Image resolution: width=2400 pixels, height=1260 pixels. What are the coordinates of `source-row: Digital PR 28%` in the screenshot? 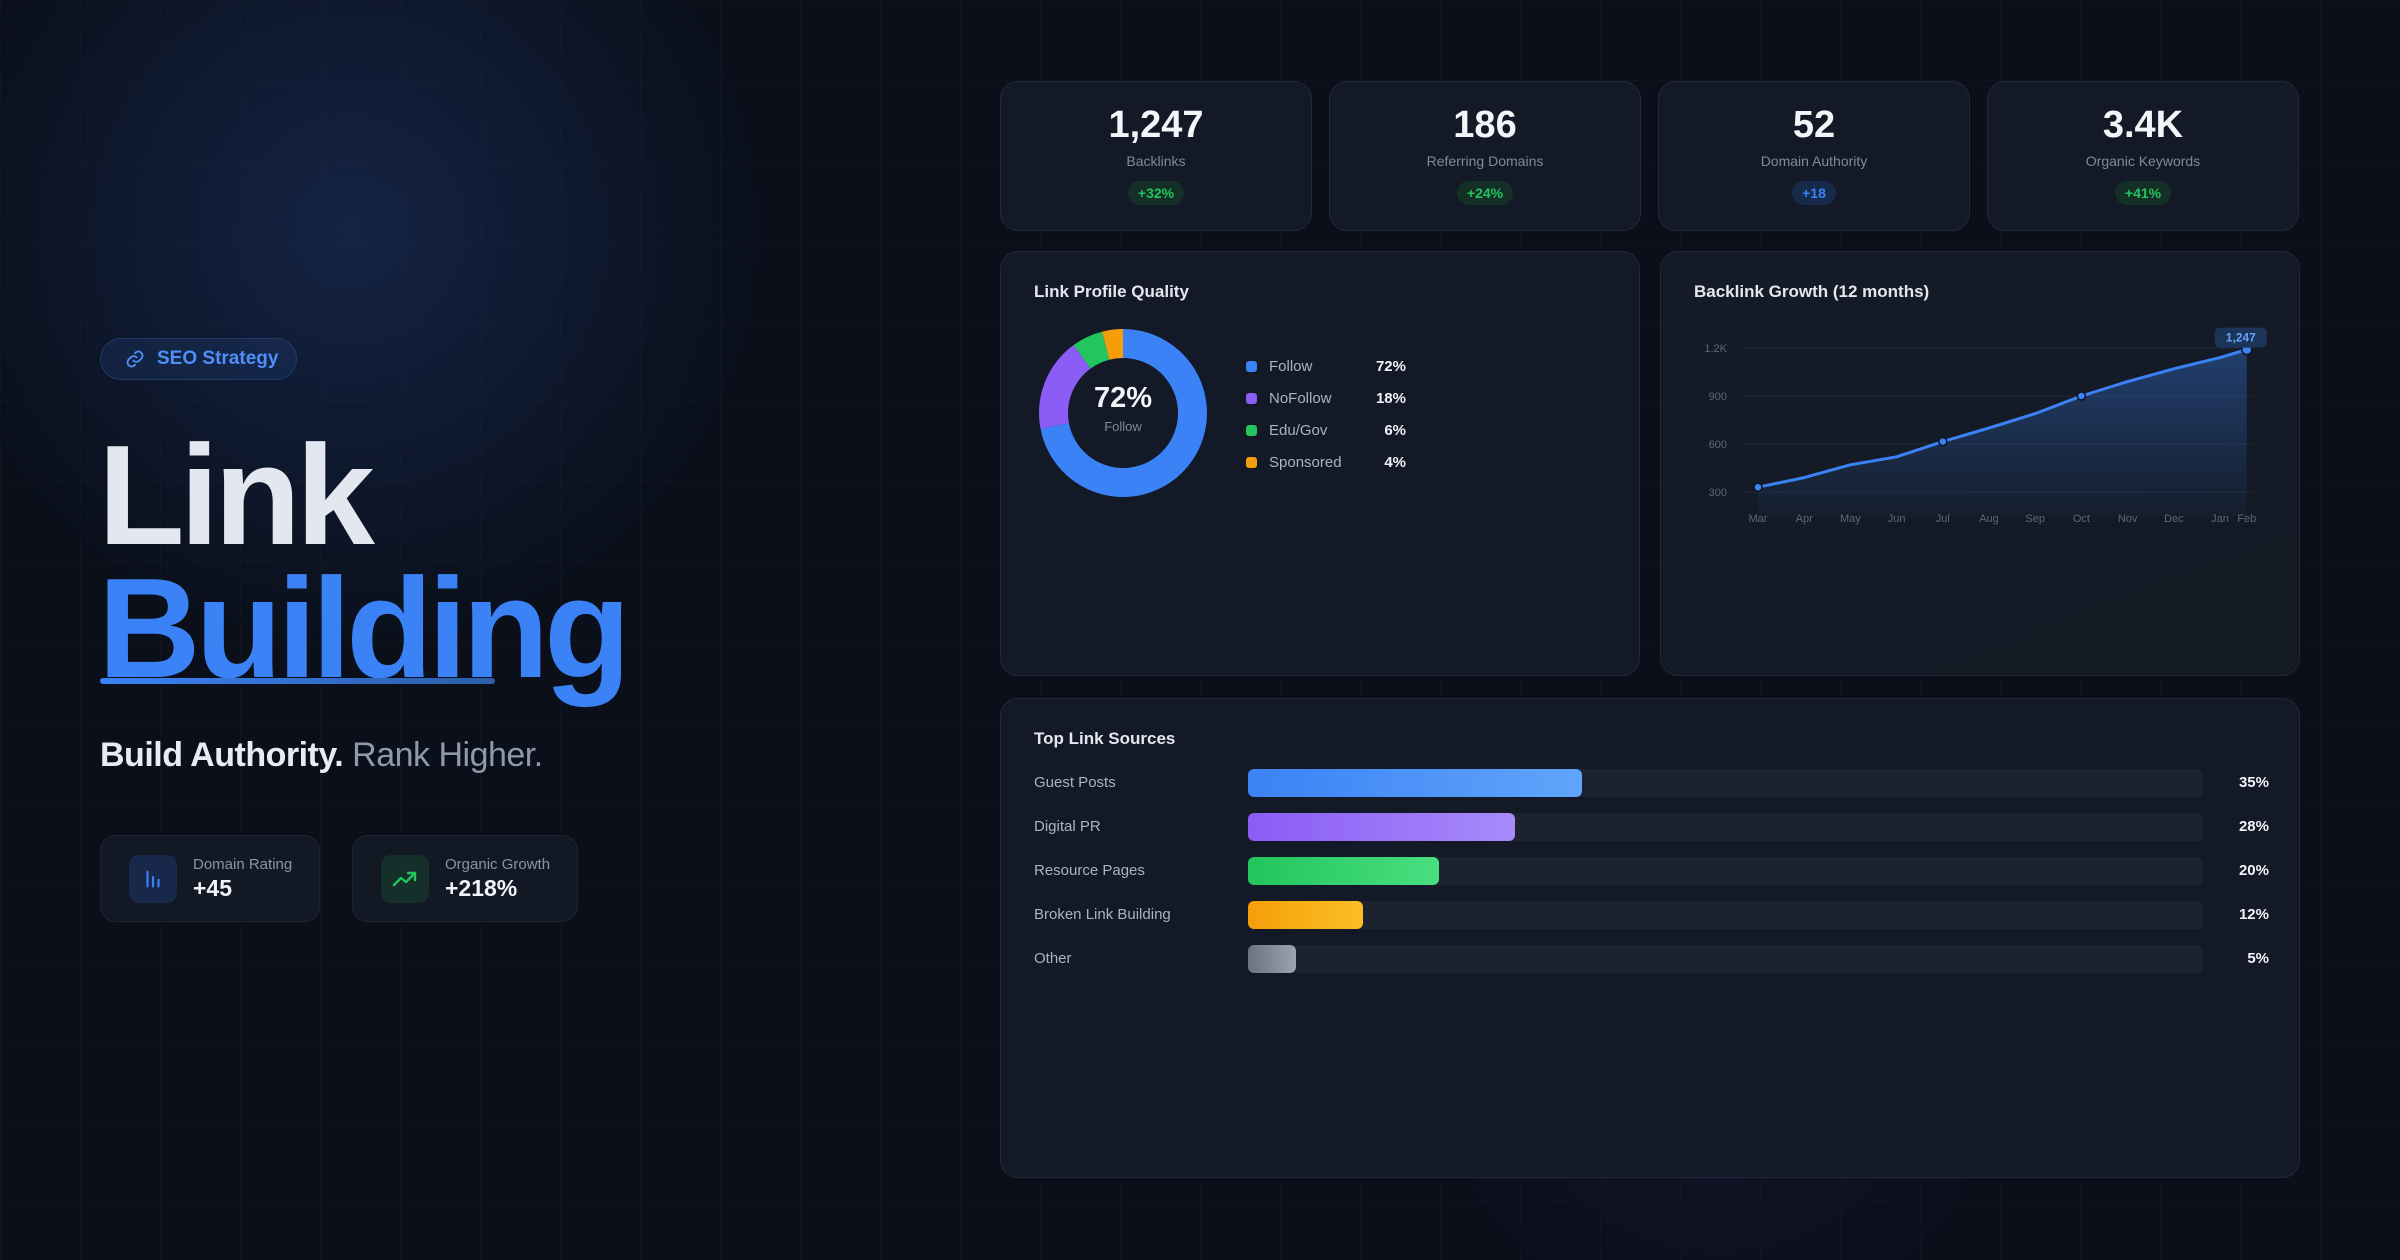 It's located at (1651, 827).